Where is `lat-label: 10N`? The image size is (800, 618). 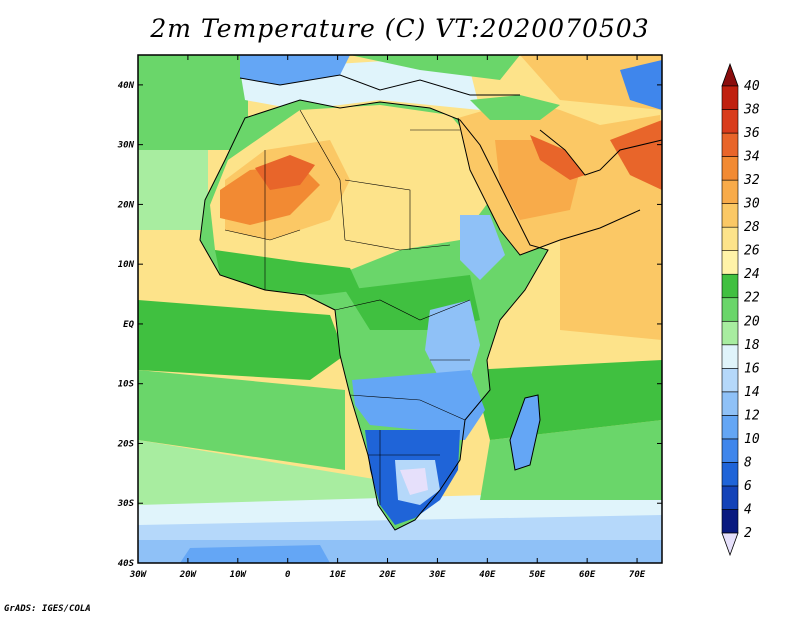 lat-label: 10N is located at coordinates (126, 265).